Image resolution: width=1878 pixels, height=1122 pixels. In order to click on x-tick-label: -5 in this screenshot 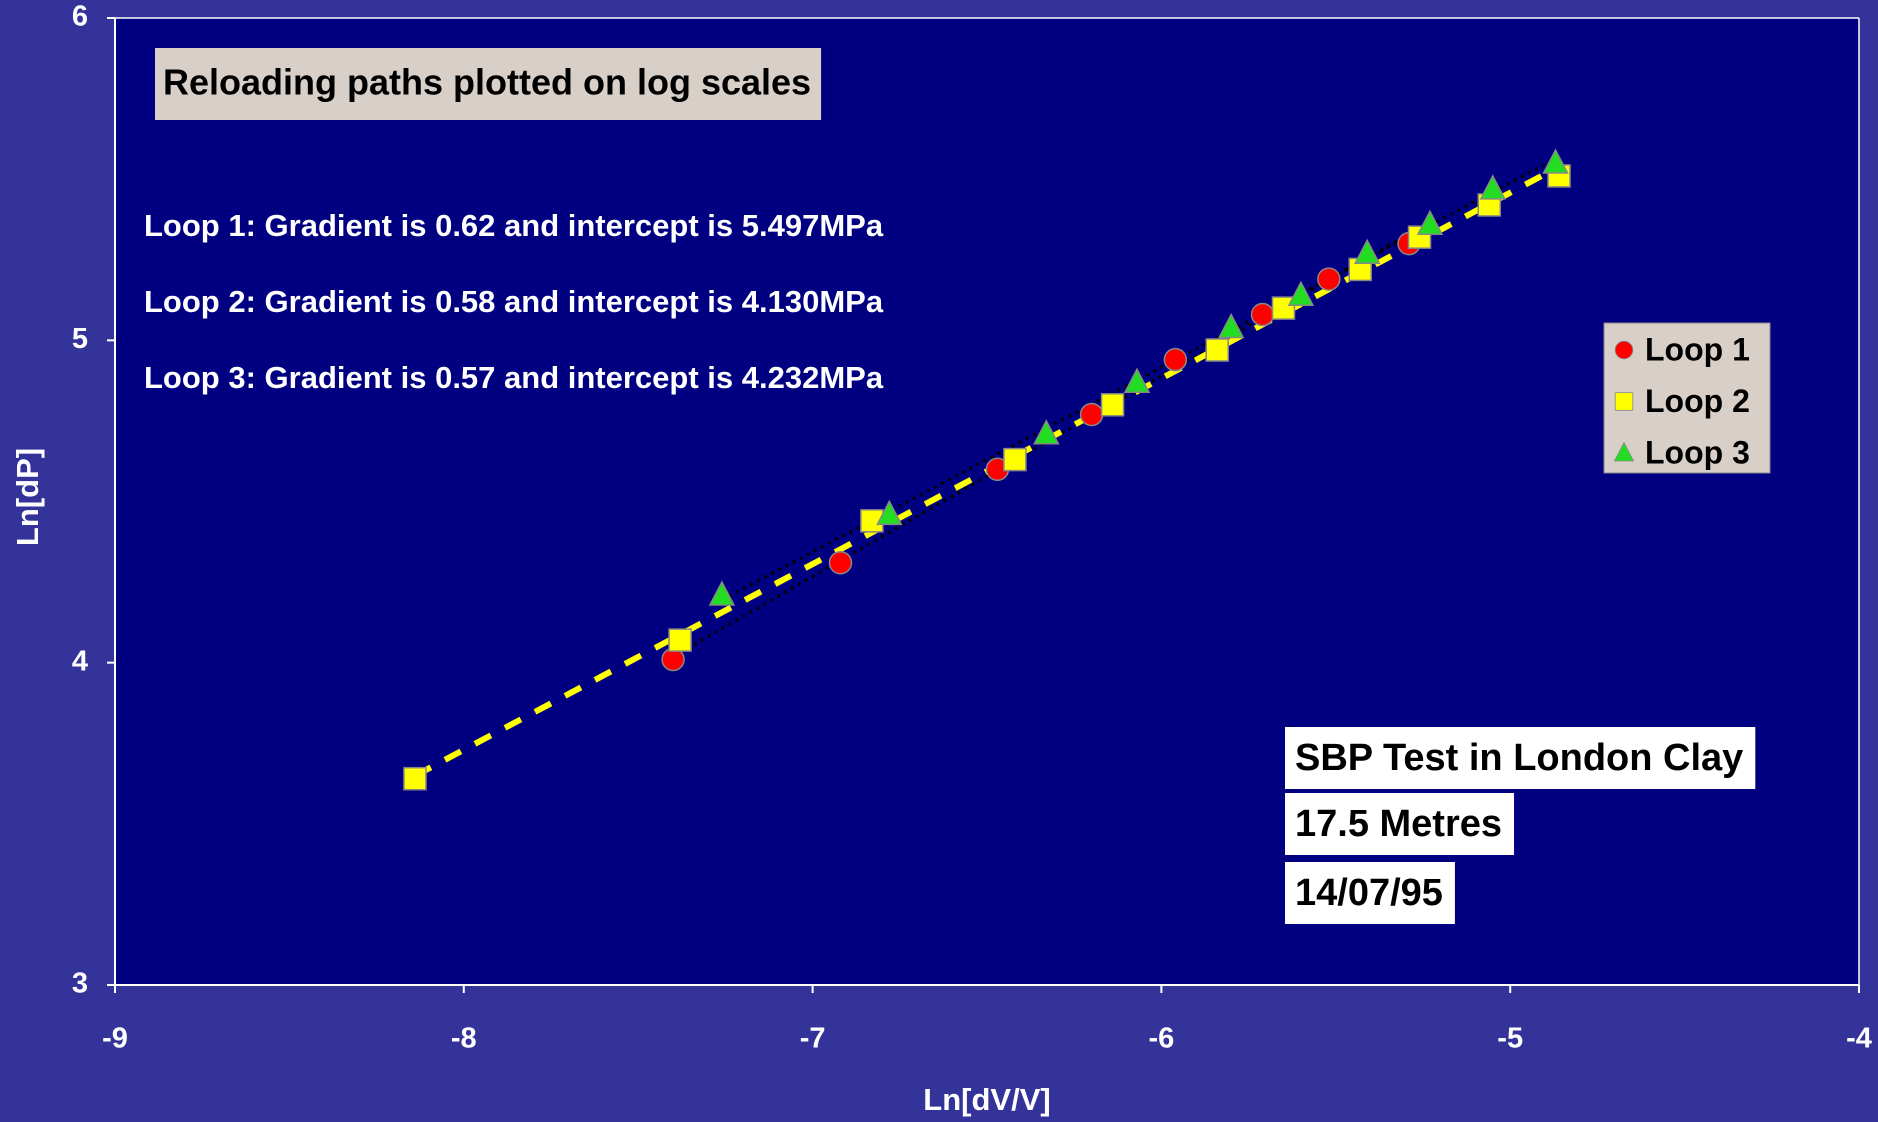, I will do `click(1510, 1039)`.